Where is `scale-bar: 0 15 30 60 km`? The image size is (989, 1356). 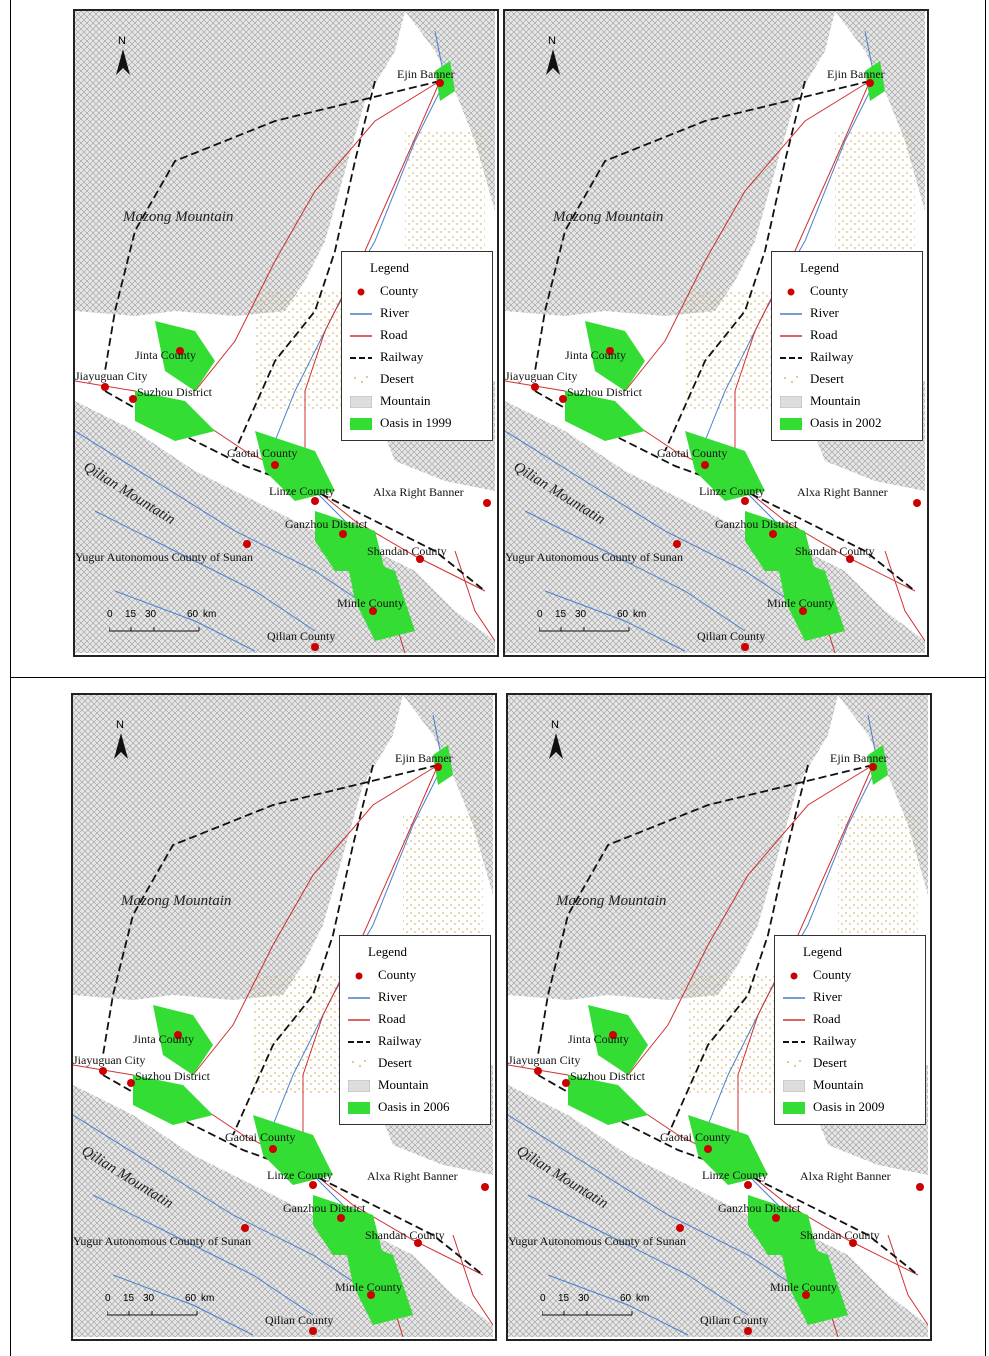 scale-bar: 0 15 30 60 km is located at coordinates (603, 1308).